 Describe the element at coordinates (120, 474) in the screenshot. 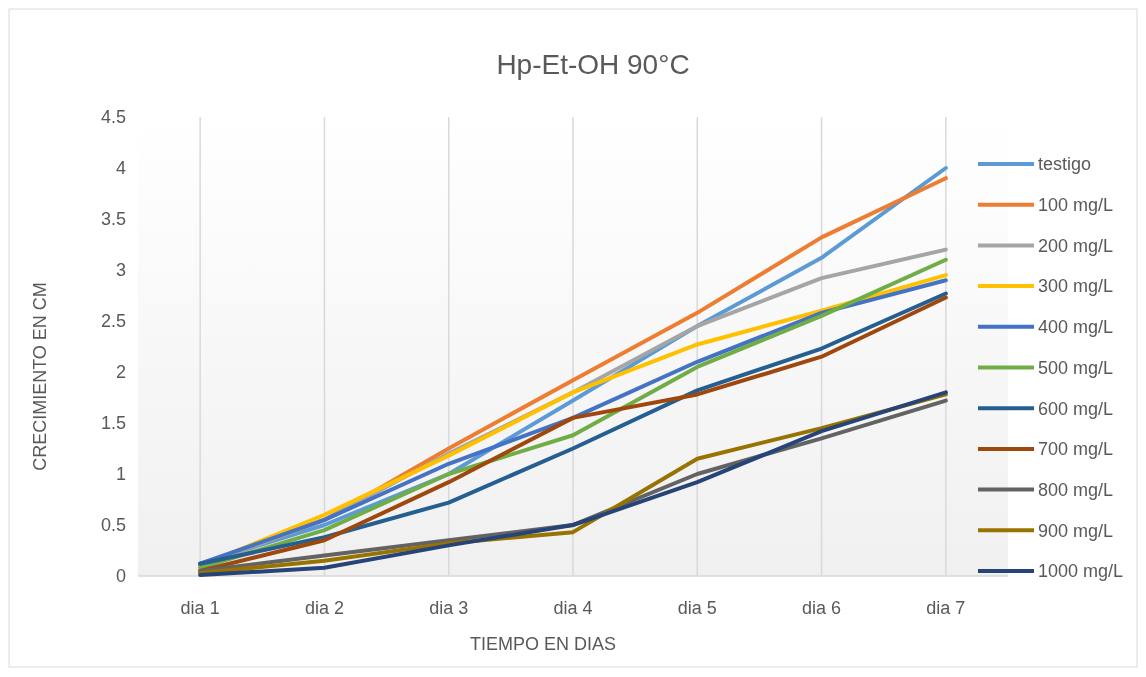

I see `y-tick-label: 1` at that location.